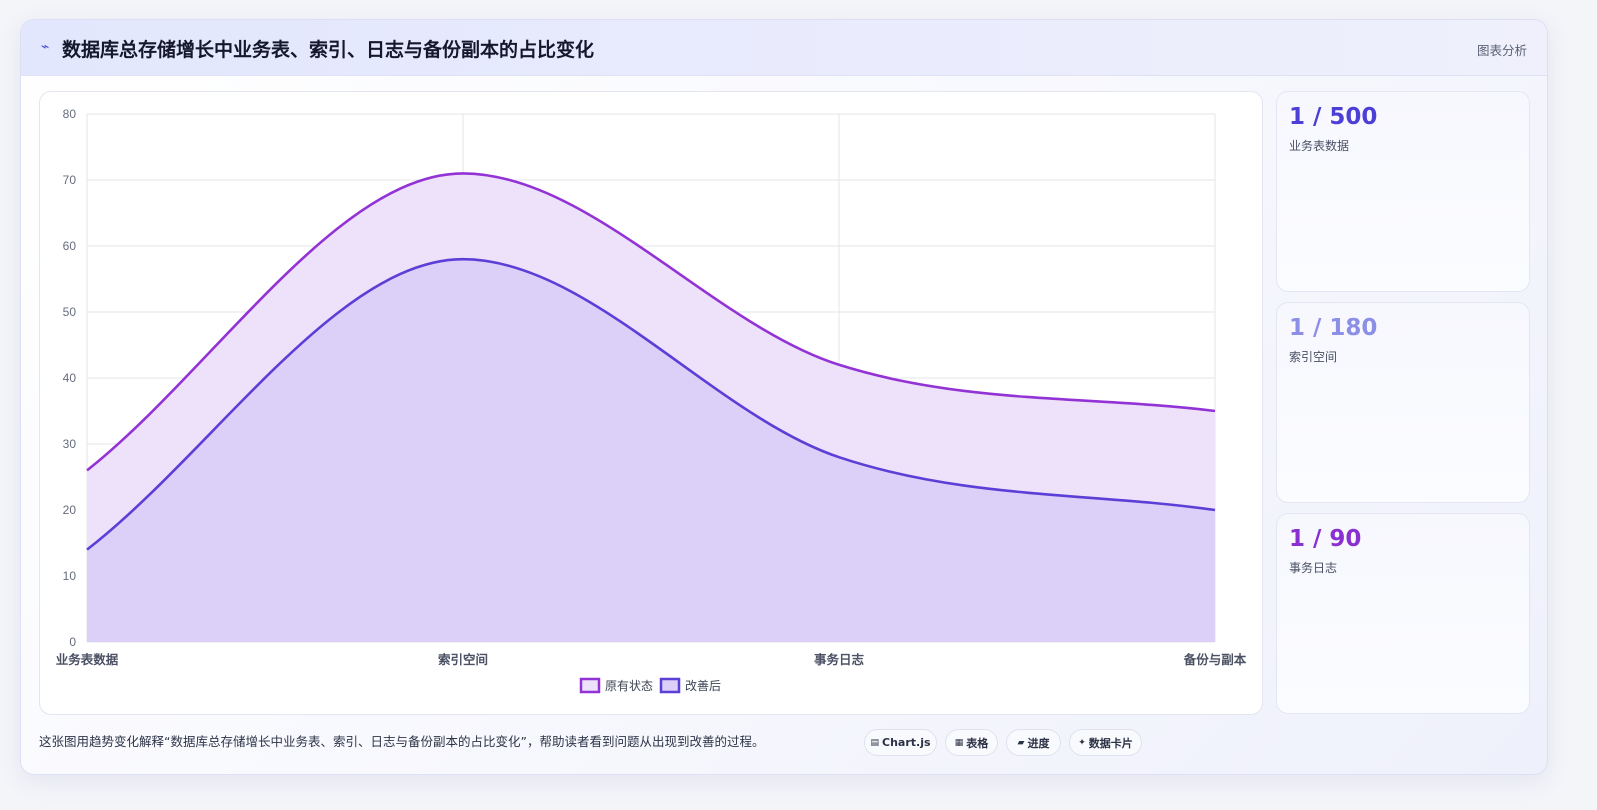 The image size is (1597, 810). What do you see at coordinates (70, 114) in the screenshot?
I see `y-tick-label: 80` at bounding box center [70, 114].